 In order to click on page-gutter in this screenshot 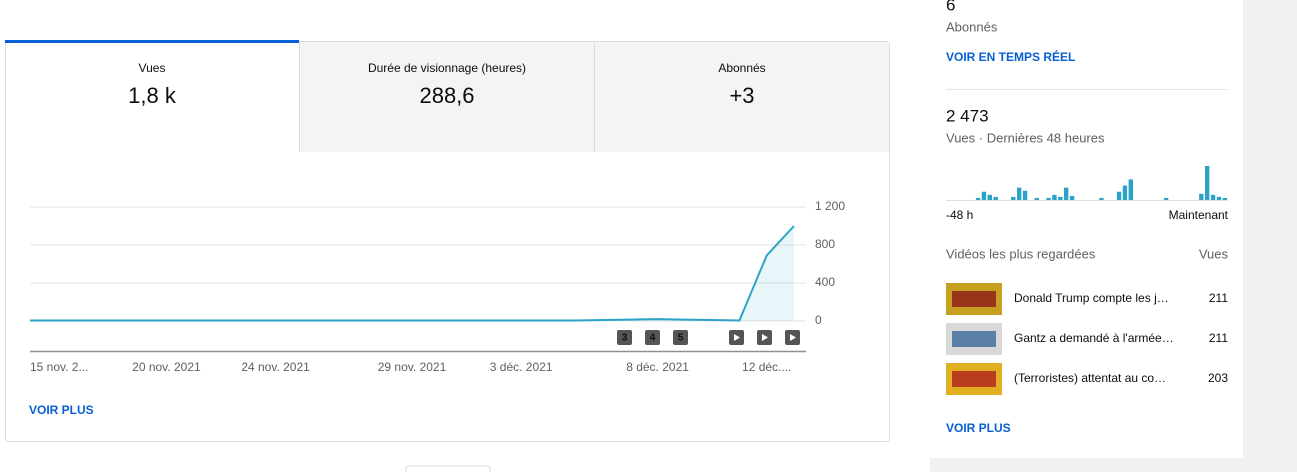, I will do `click(1270, 236)`.